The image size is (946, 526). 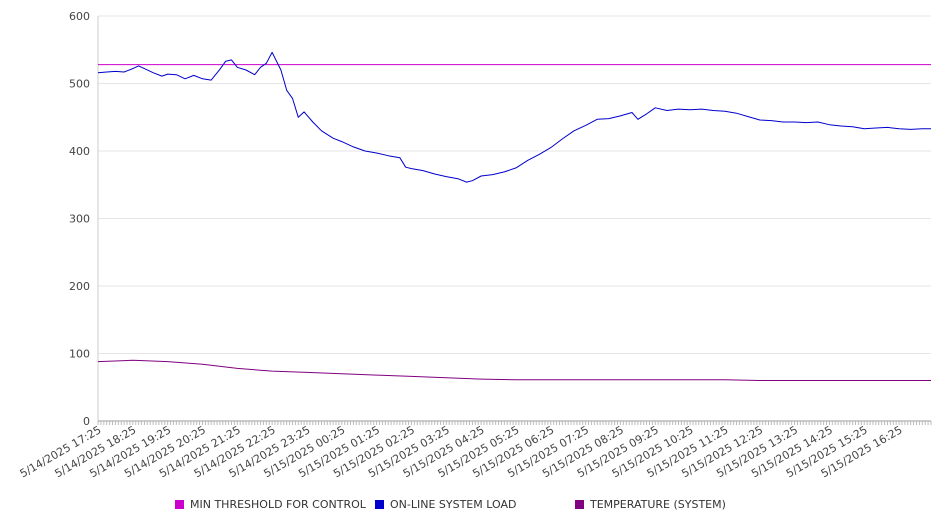 I want to click on legend-item-system-load: ON-LINE SYSTEM LOAD, so click(x=445, y=504).